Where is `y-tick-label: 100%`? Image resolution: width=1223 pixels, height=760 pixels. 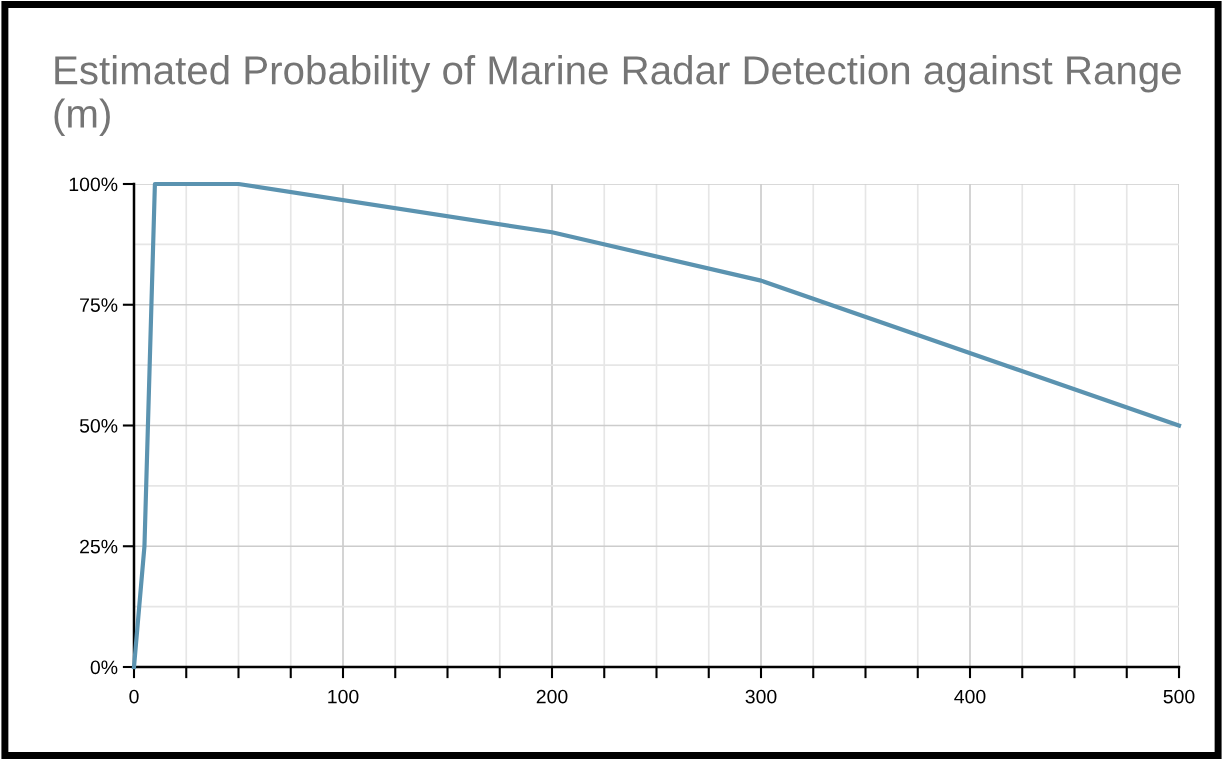
y-tick-label: 100% is located at coordinates (93, 184).